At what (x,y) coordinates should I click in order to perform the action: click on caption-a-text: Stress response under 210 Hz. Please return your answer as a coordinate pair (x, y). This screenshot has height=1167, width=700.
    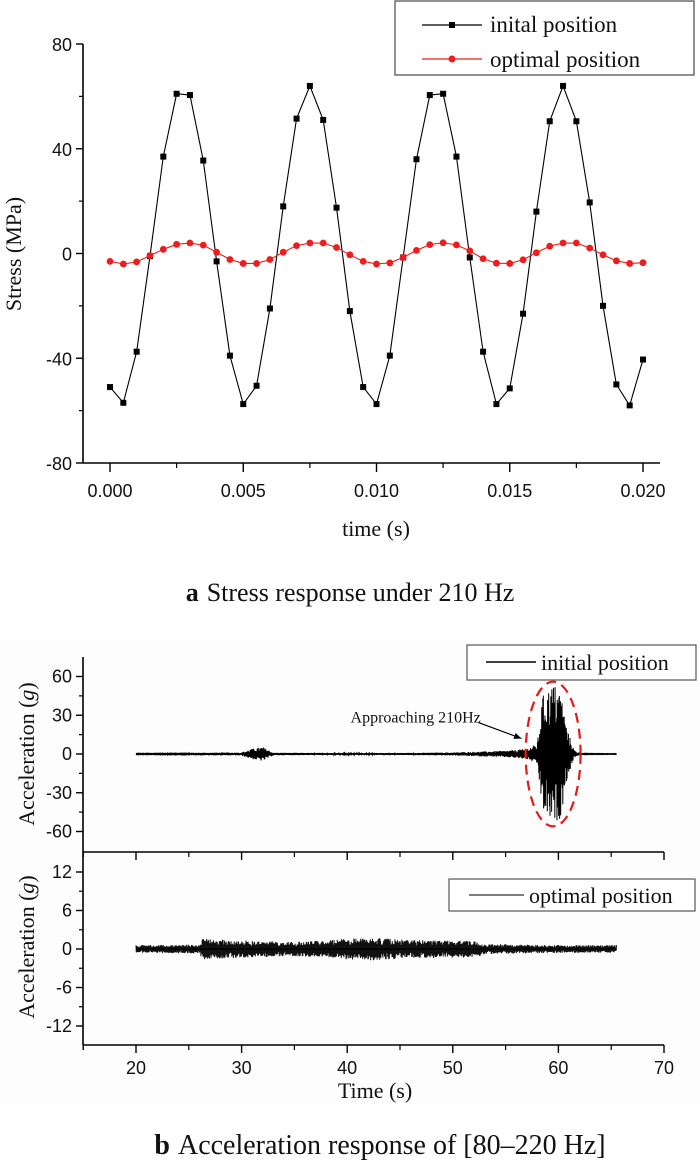
    Looking at the image, I should click on (361, 592).